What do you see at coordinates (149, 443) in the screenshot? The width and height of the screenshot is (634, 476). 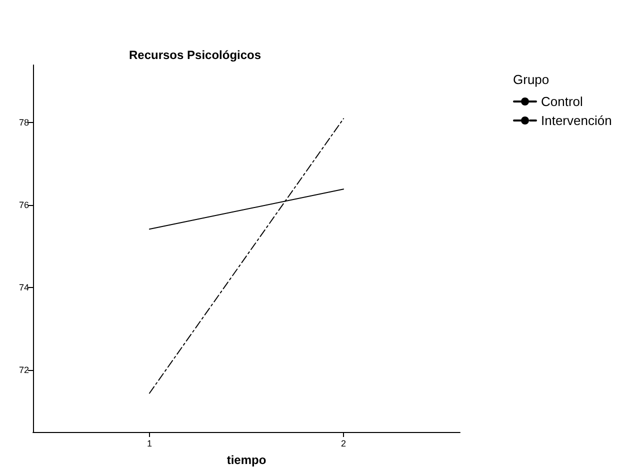 I see `x-tick-label: 1` at bounding box center [149, 443].